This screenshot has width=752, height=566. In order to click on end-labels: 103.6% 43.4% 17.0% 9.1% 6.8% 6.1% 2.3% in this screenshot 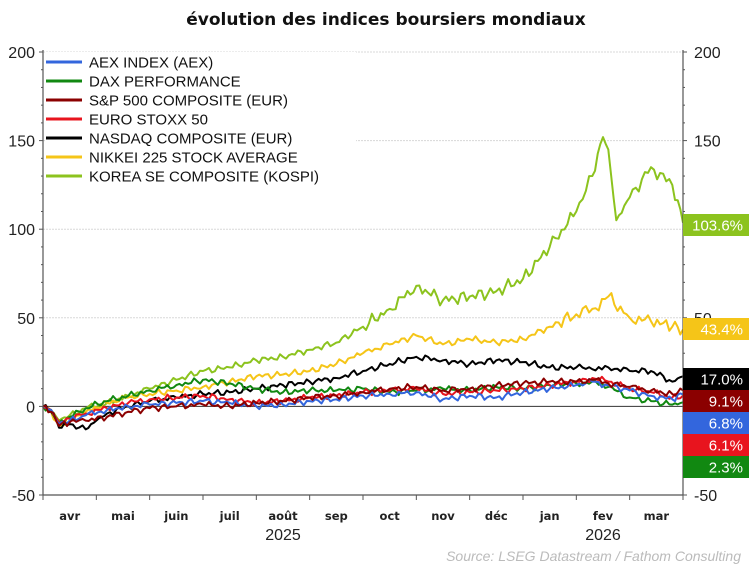, I will do `click(716, 346)`.